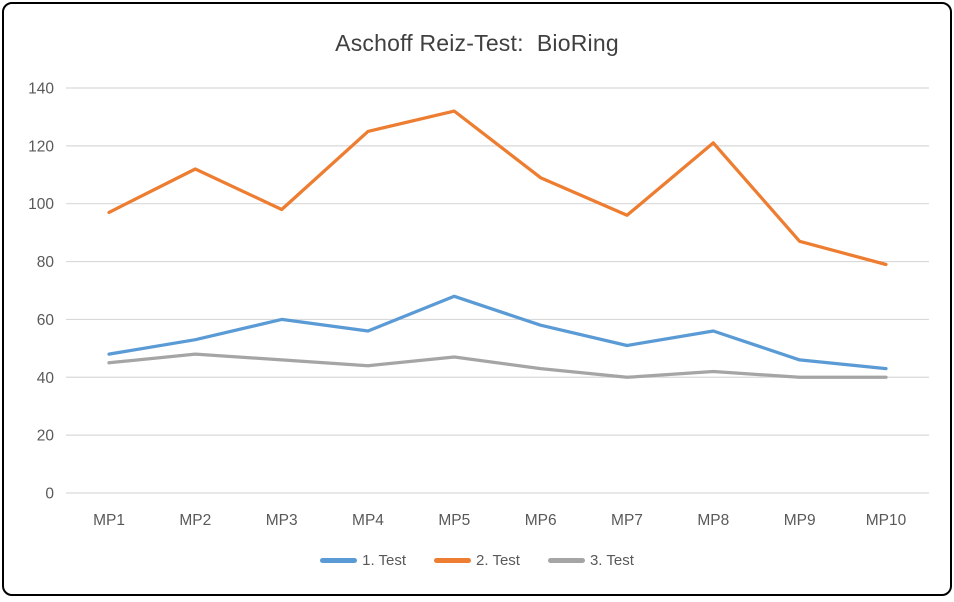  Describe the element at coordinates (41, 146) in the screenshot. I see `y-axis-tick-label: 120` at that location.